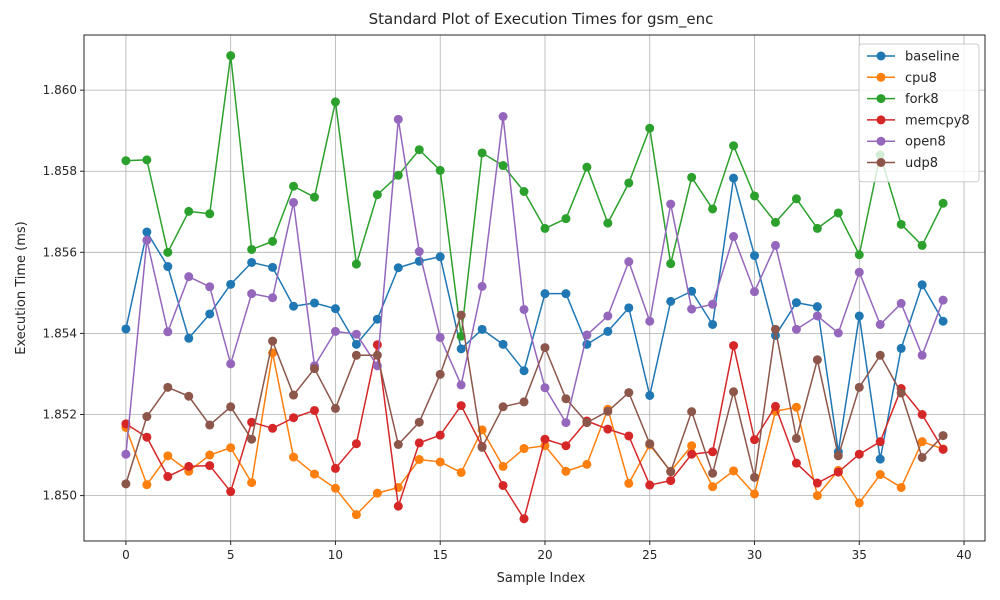 The height and width of the screenshot is (600, 1000). I want to click on x-tick-label: 10, so click(335, 555).